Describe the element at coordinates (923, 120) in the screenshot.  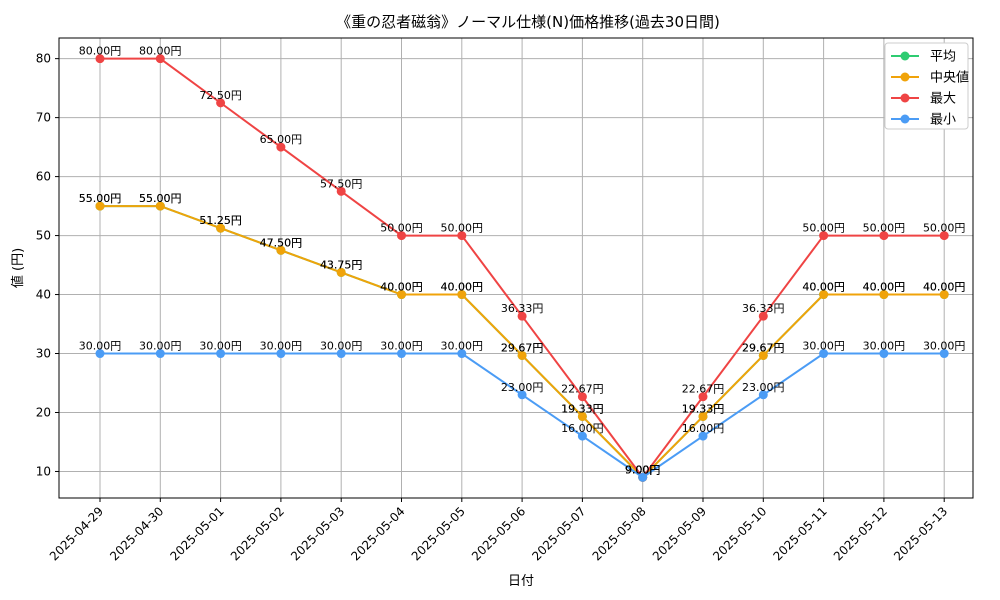
I see `legend-item: 最小` at that location.